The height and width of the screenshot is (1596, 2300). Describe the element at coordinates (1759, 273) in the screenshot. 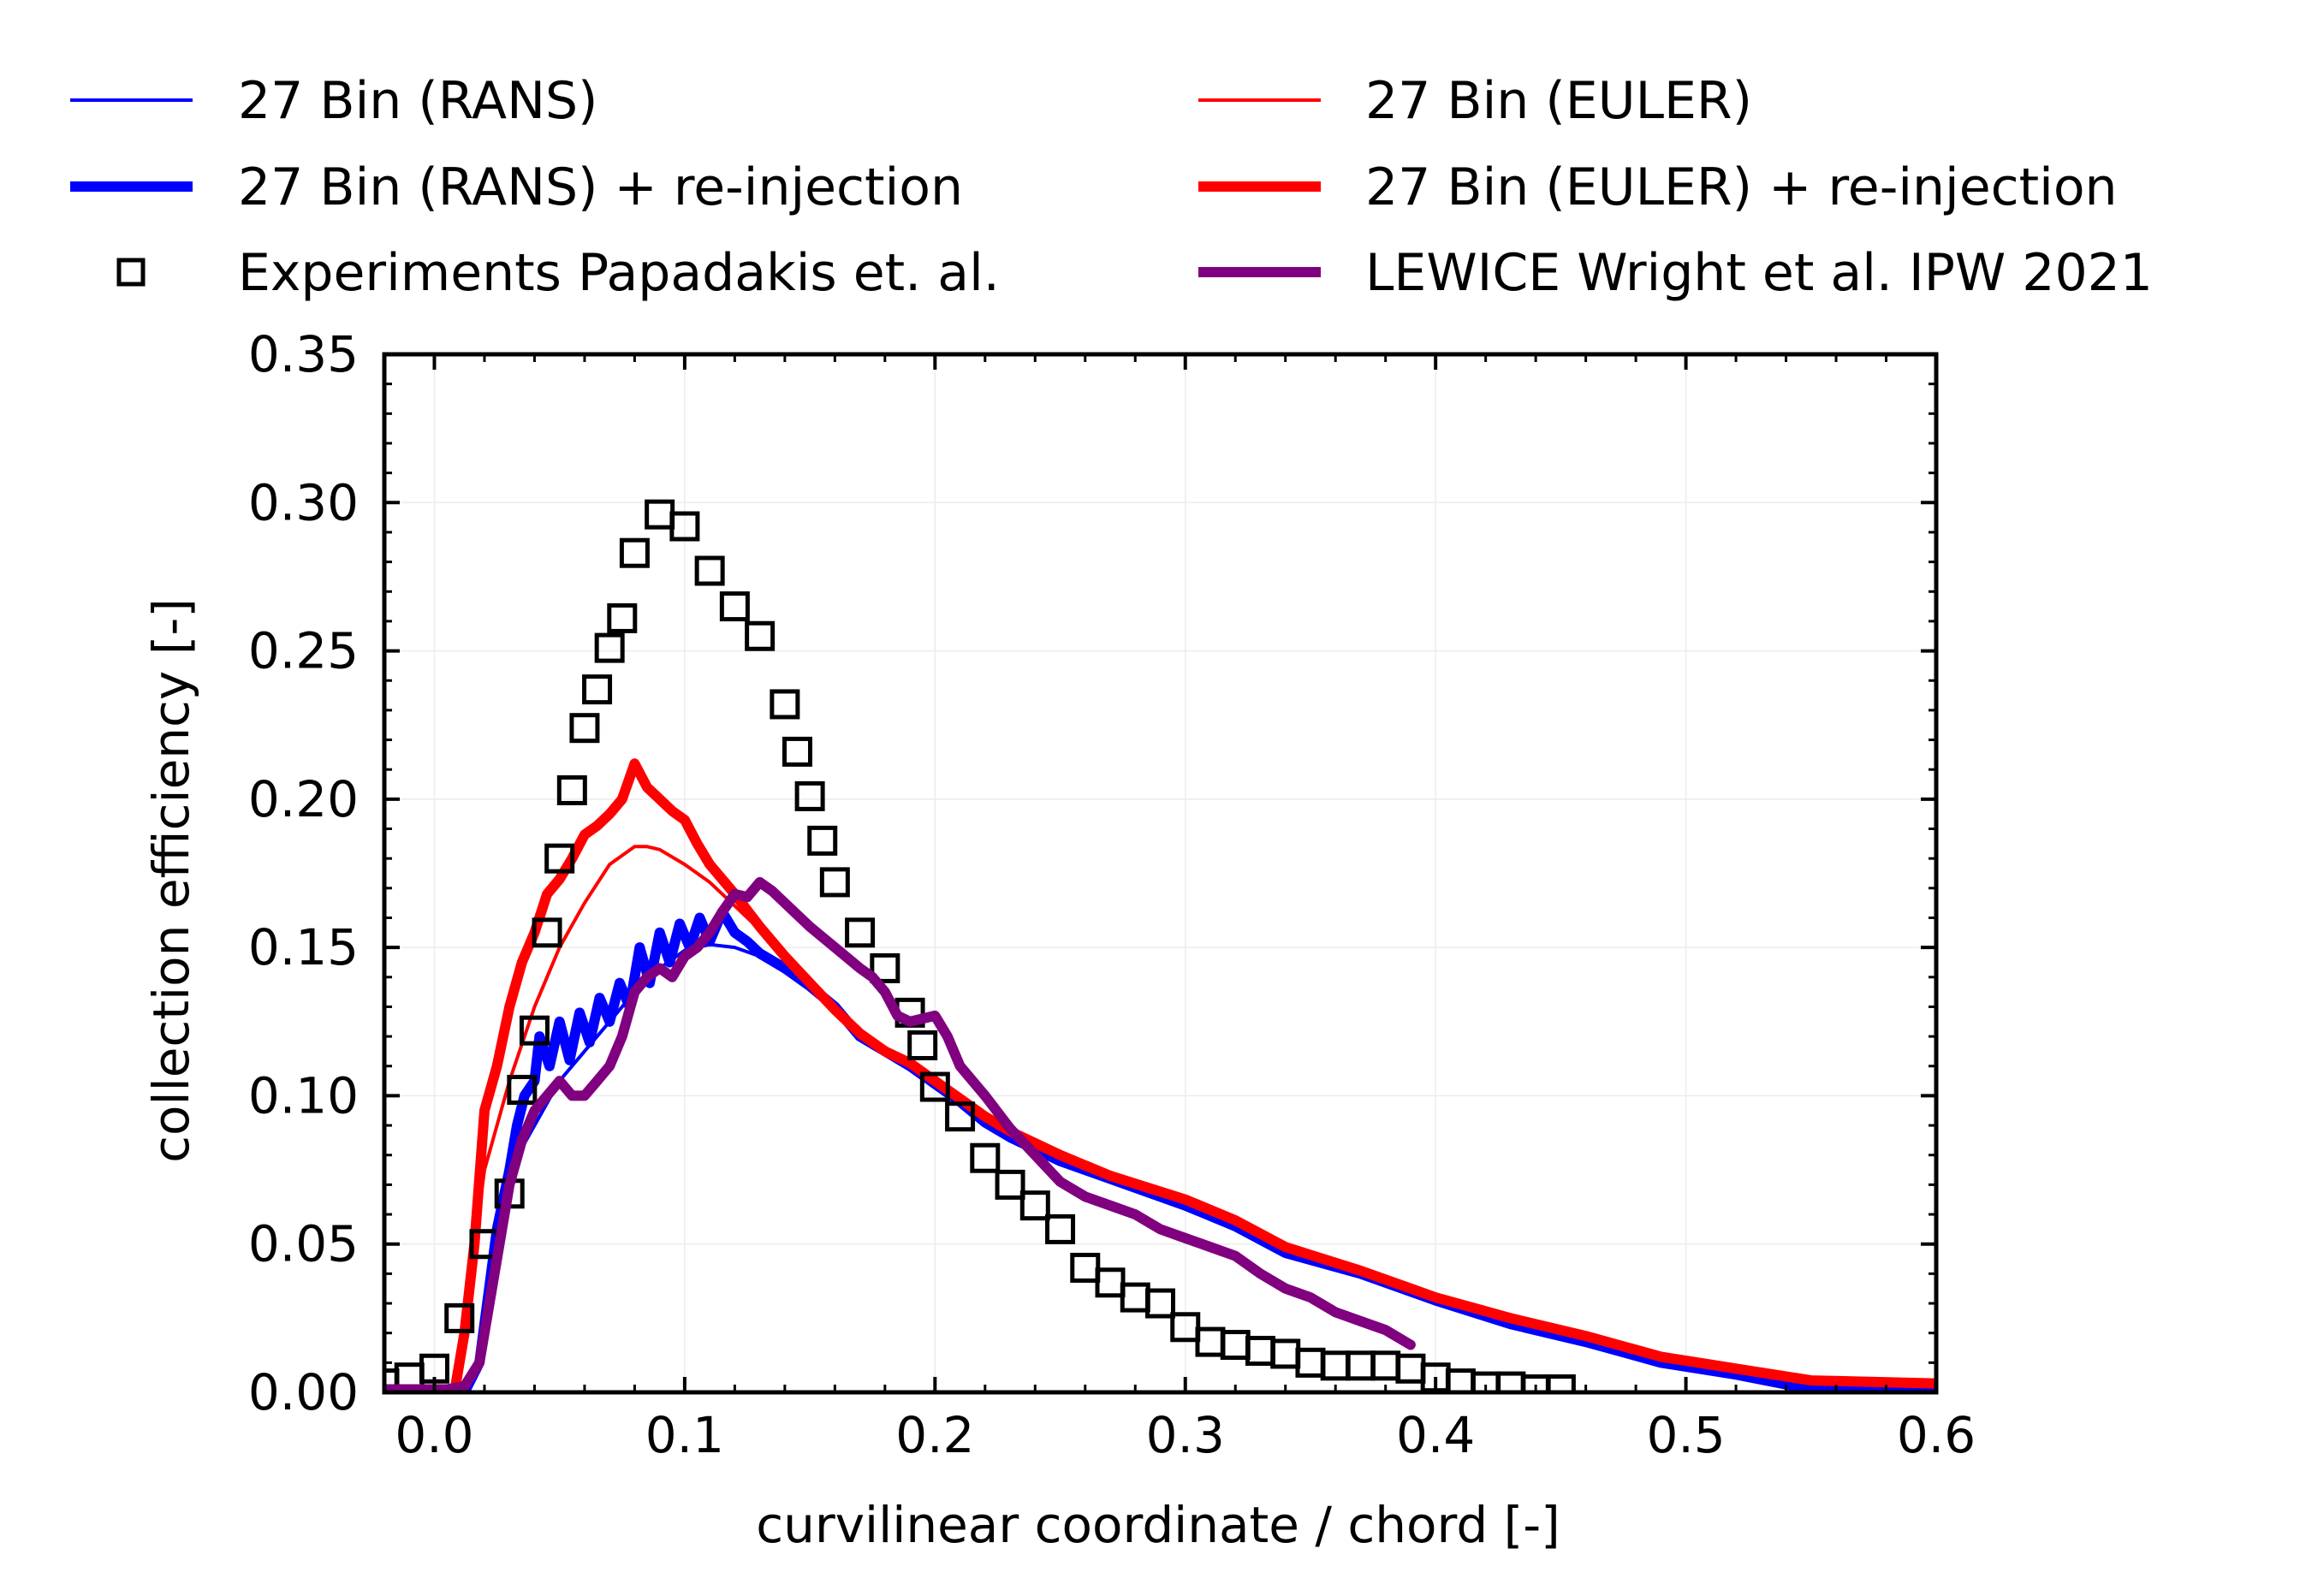

I see `legend-label: LEWICE Wright et al. IPW 2021` at that location.